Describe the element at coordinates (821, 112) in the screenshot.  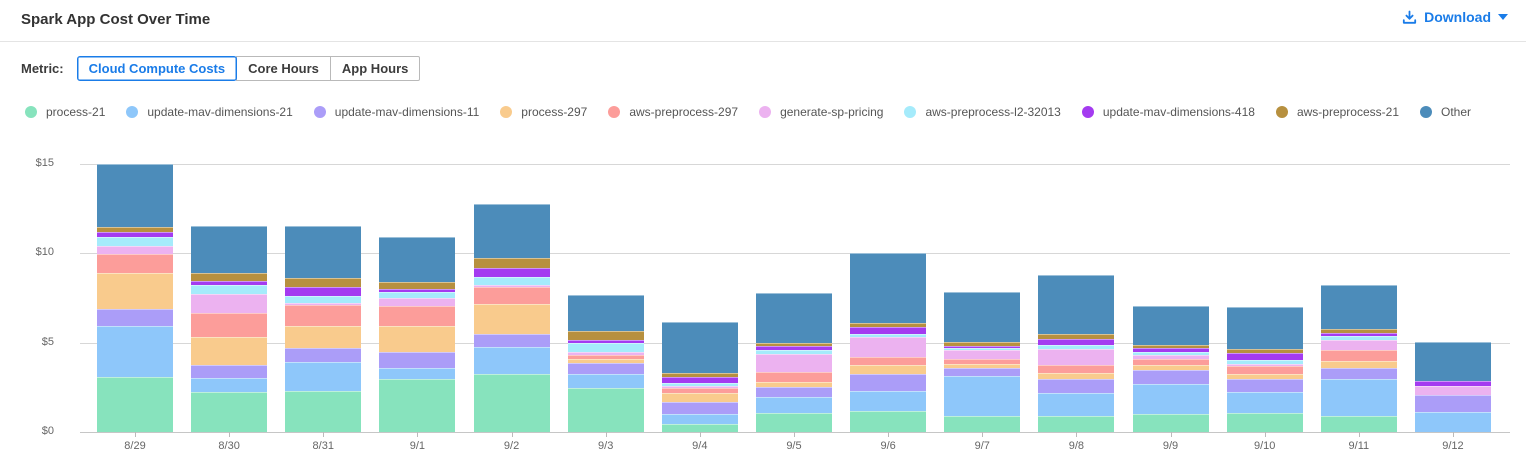
I see `legend-item-generate-sp-pricing: generate-sp-pricing` at that location.